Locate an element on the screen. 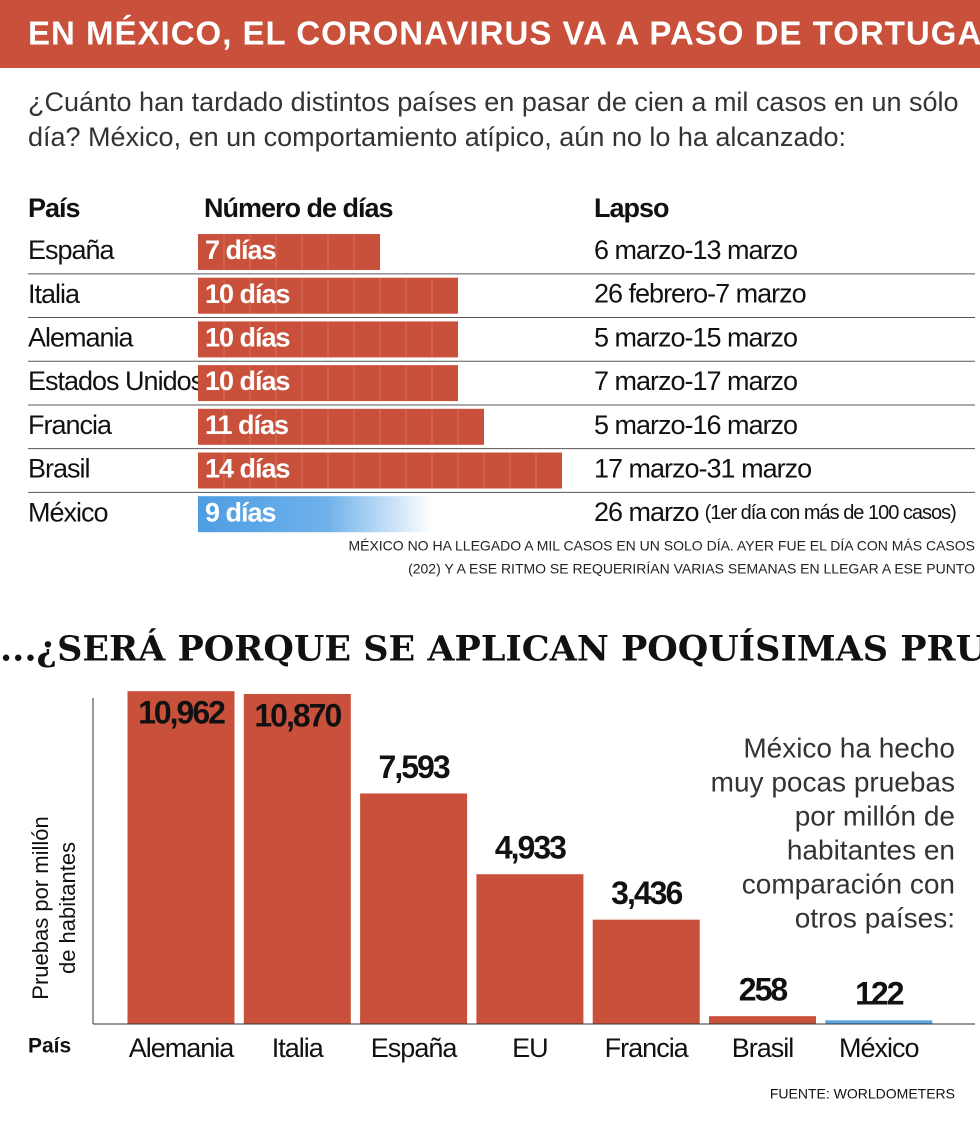 Image resolution: width=980 pixels, height=1132 pixels. header-bar is located at coordinates (490, 34).